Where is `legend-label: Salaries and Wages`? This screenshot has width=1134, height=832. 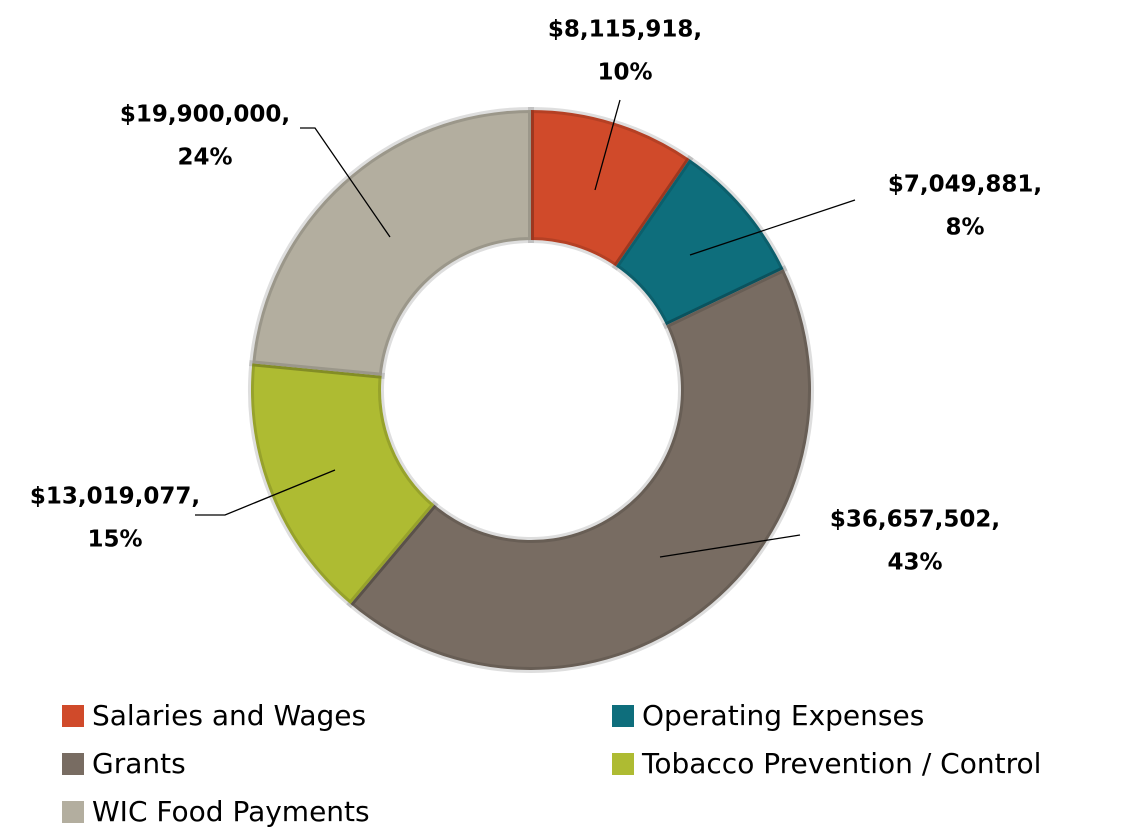 legend-label: Salaries and Wages is located at coordinates (229, 715).